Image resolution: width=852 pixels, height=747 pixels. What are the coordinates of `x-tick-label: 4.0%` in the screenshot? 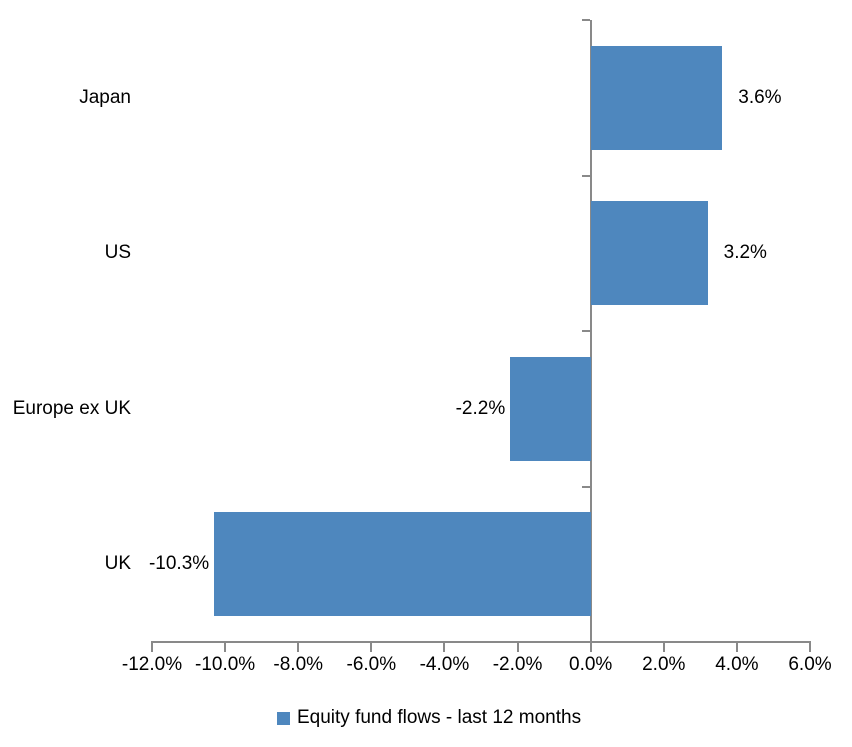 It's located at (737, 664).